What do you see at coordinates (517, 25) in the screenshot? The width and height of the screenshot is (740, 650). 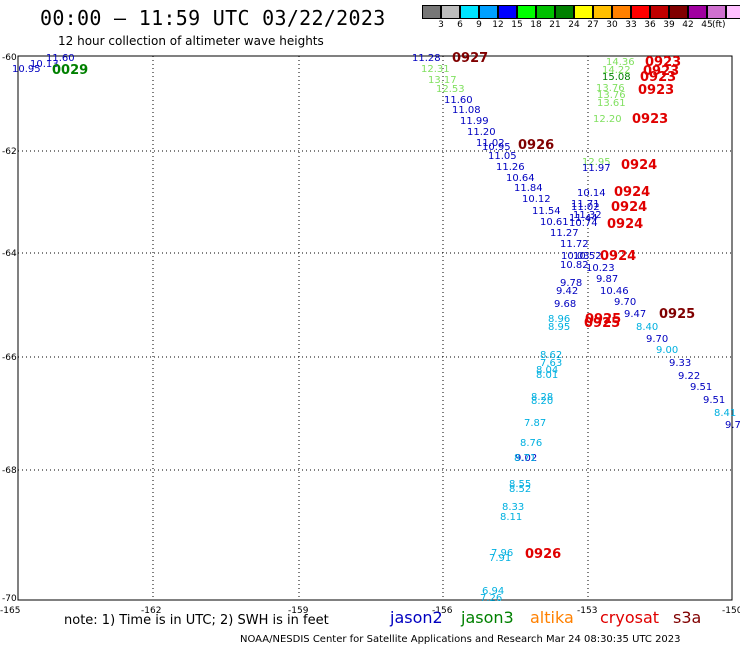 I see `legend-label: 15` at bounding box center [517, 25].